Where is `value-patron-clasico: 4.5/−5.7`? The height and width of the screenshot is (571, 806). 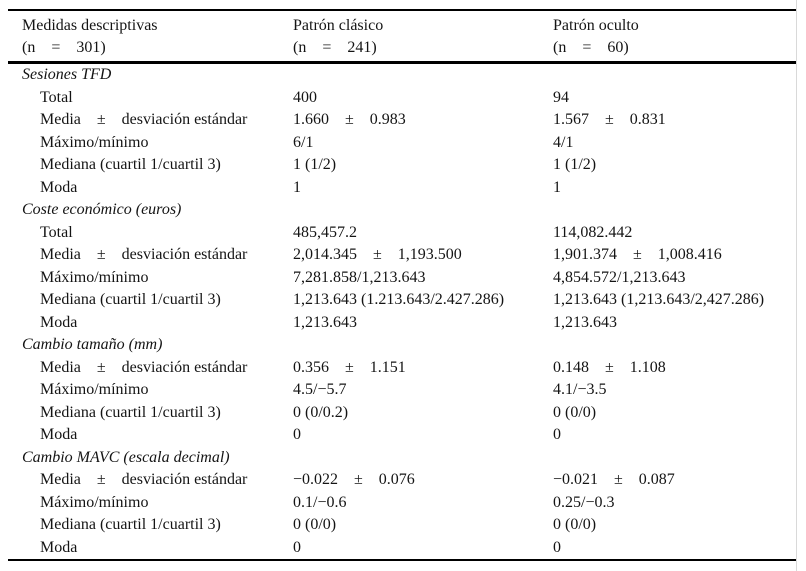
value-patron-clasico: 4.5/−5.7 is located at coordinates (320, 389).